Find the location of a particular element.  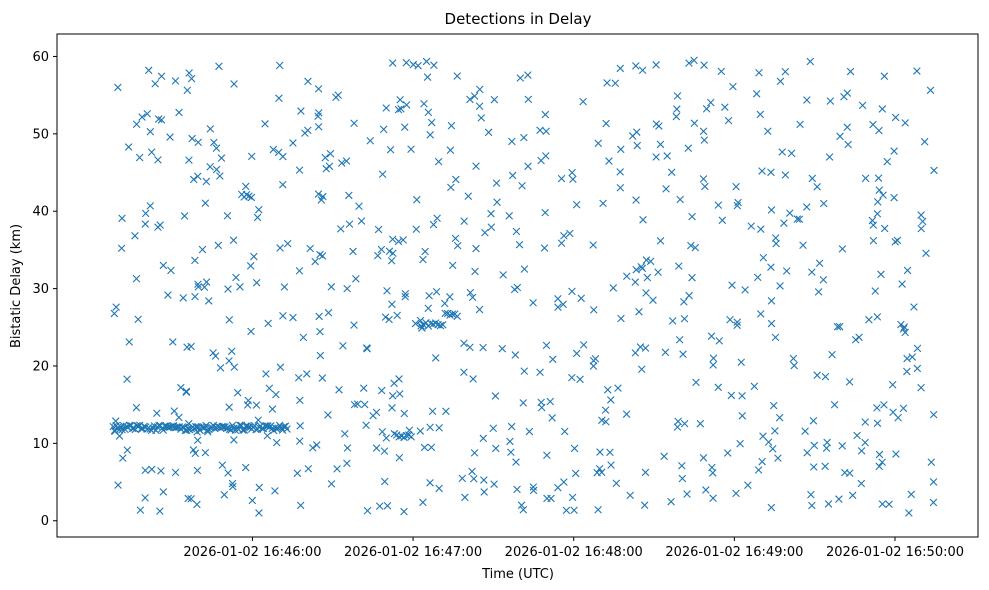

y-tick-label: 40 is located at coordinates (40, 212).